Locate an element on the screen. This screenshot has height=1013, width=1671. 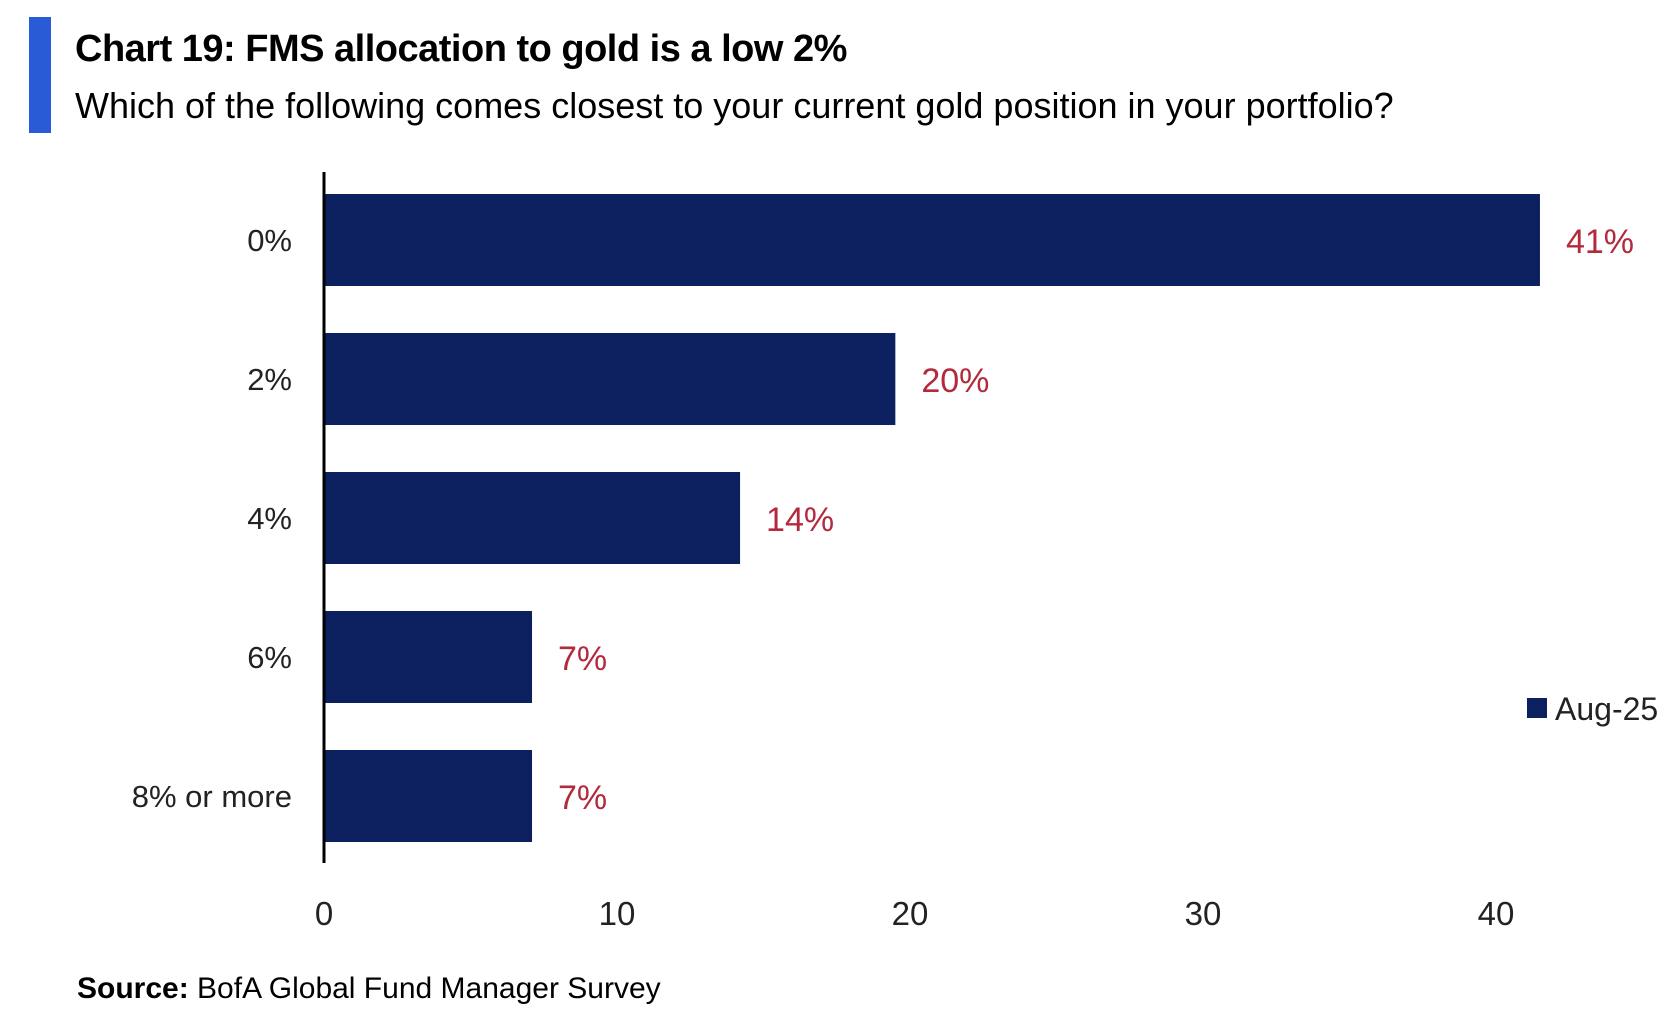
category-label: 2% is located at coordinates (269, 379).